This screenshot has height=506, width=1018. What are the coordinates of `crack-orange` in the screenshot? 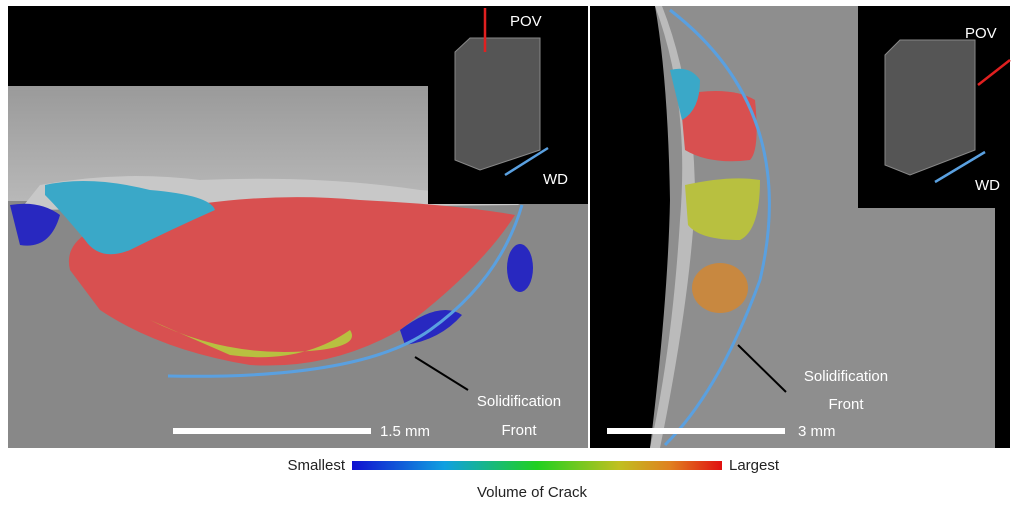 It's located at (720, 288).